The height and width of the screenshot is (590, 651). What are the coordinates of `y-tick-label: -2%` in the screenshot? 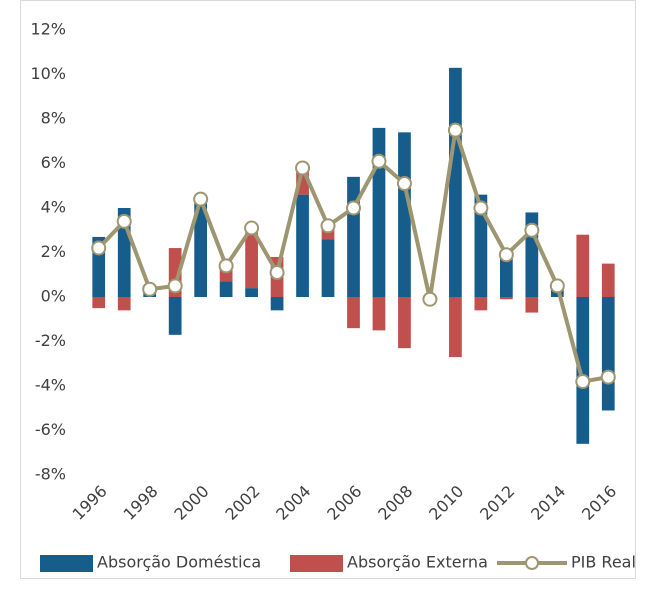 It's located at (50, 340).